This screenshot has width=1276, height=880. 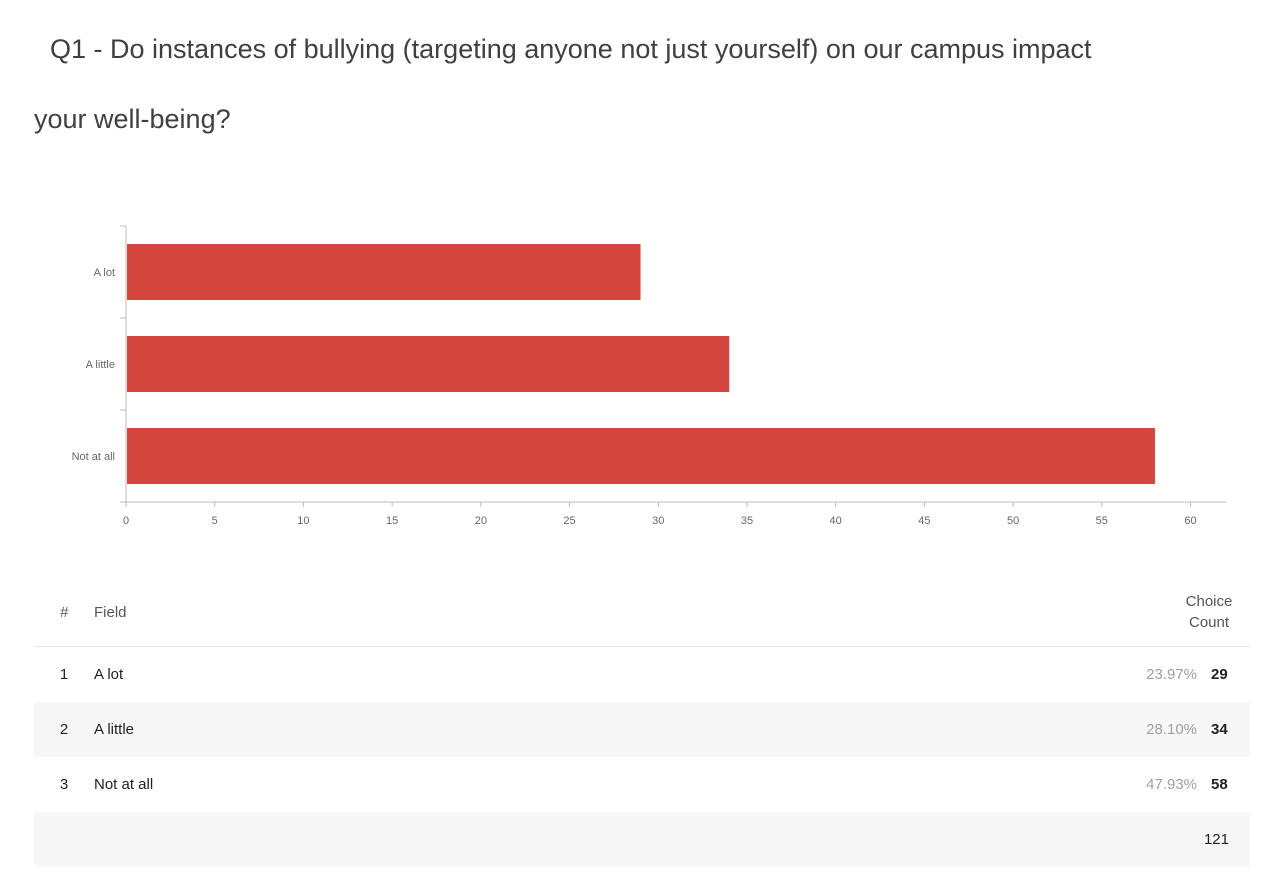 I want to click on x-tick-label: 30, so click(x=658, y=521).